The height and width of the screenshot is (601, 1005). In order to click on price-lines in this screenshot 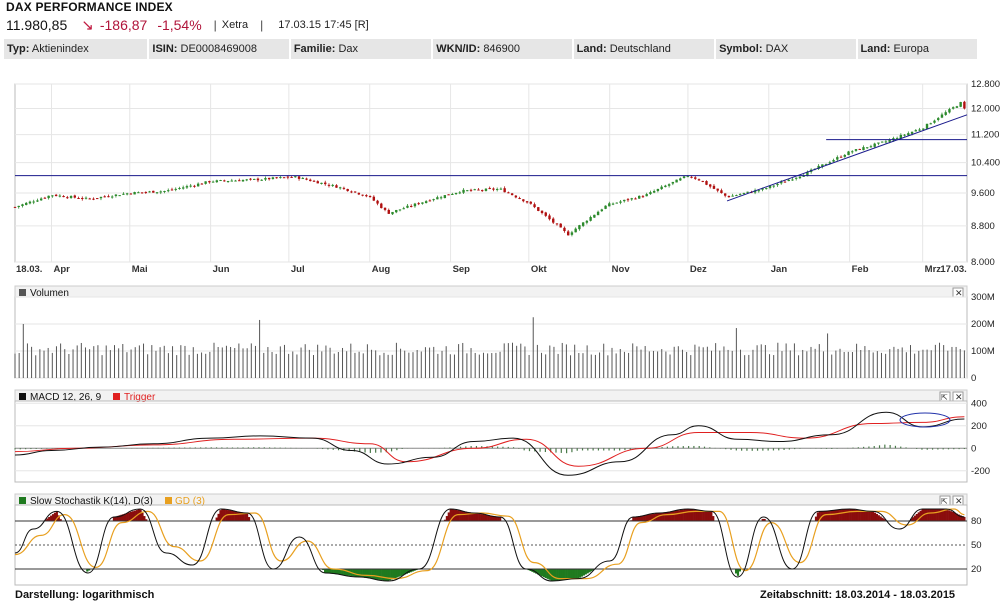, I will do `click(491, 158)`.